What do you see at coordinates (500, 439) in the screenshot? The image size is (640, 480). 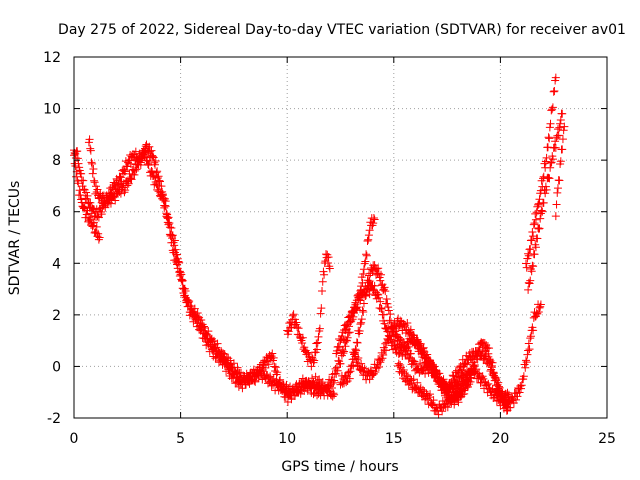 I see `x-tick-label: 20` at bounding box center [500, 439].